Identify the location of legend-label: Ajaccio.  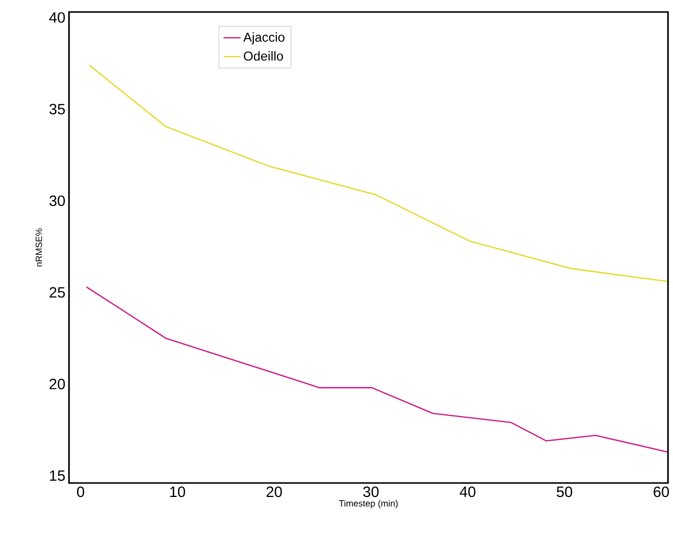
(263, 38).